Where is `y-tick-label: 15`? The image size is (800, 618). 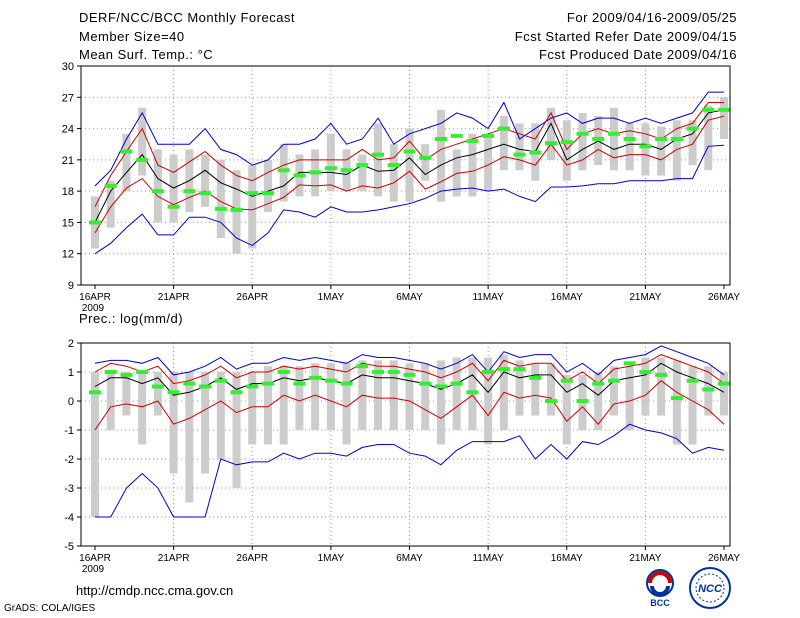 y-tick-label: 15 is located at coordinates (68, 223).